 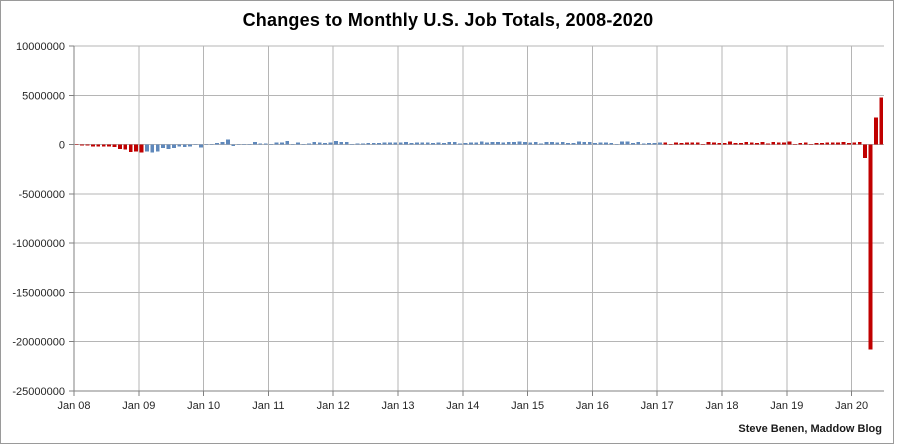 What do you see at coordinates (203, 406) in the screenshot?
I see `svg-text: Jan 10` at bounding box center [203, 406].